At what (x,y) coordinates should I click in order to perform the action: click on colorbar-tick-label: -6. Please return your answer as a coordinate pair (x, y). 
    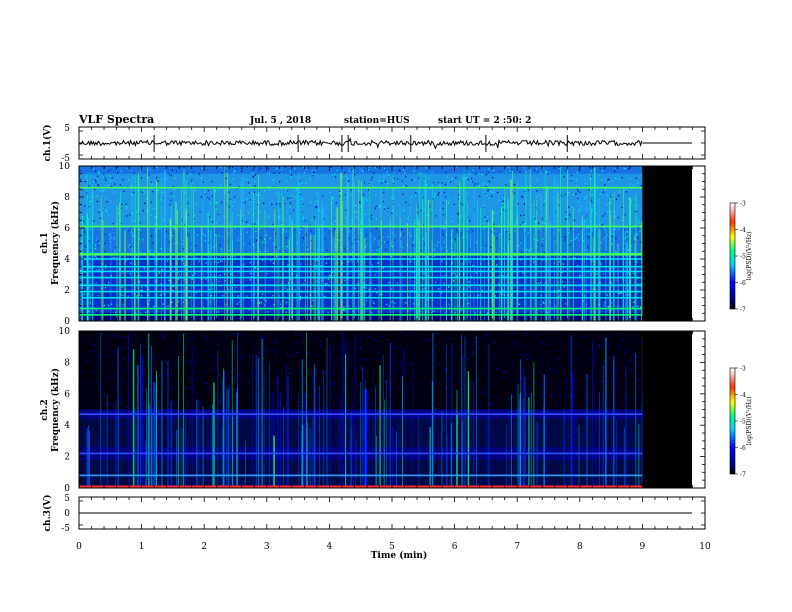
    Looking at the image, I should click on (743, 283).